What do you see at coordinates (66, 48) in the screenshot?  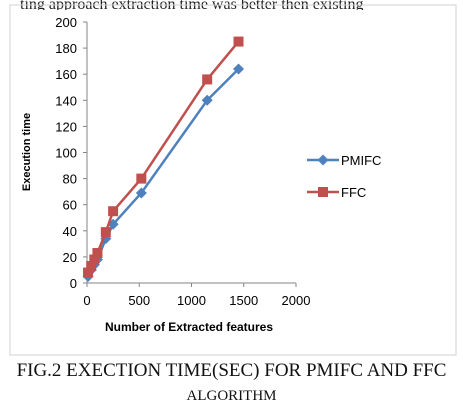 I see `y-tick-label: 180` at bounding box center [66, 48].